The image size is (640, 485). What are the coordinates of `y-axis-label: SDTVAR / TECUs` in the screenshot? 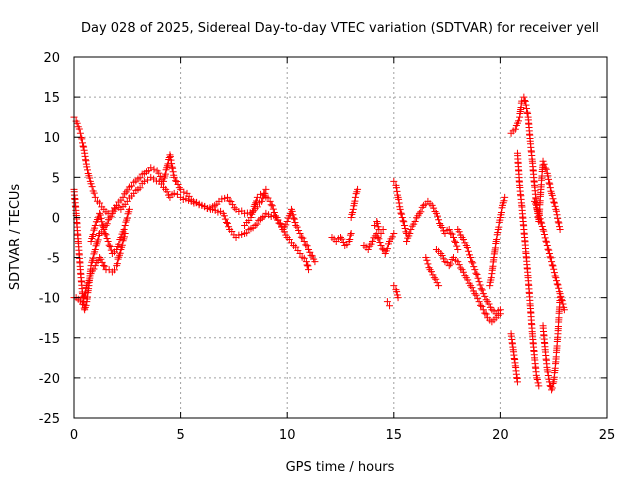 It's located at (15, 237).